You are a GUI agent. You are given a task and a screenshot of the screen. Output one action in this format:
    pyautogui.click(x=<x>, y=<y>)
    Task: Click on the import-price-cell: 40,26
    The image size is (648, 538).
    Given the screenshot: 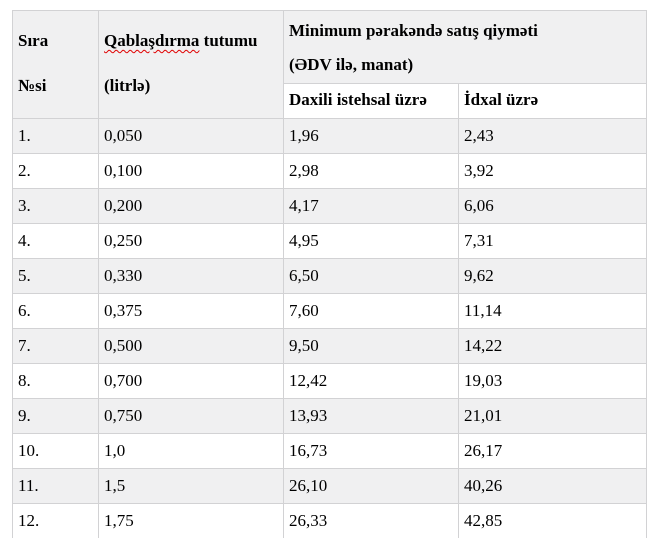 What is the action you would take?
    pyautogui.click(x=552, y=486)
    